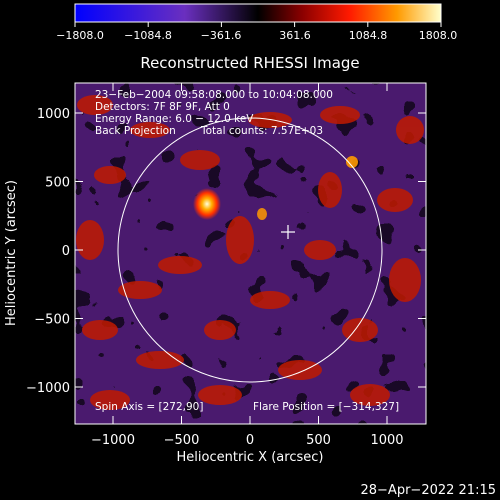 This screenshot has height=500, width=500. What do you see at coordinates (368, 35) in the screenshot?
I see `colorbar-tick-label-5: 1084.8` at bounding box center [368, 35].